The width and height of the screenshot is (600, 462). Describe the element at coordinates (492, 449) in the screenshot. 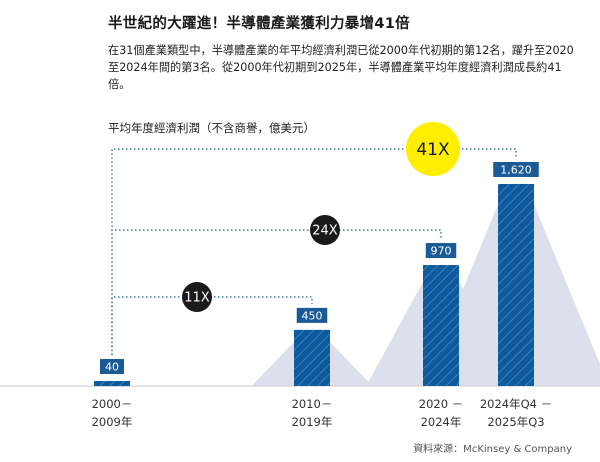

I see `source-note: 資料來源：McKinsey & Company` at that location.